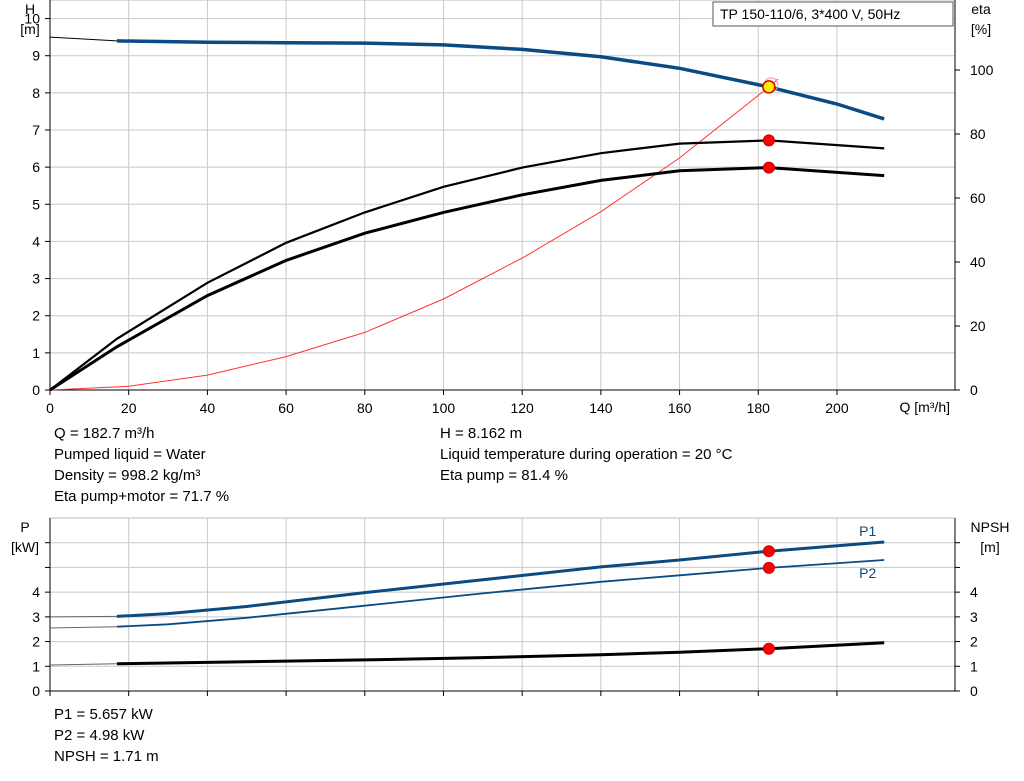 The width and height of the screenshot is (1024, 781). What do you see at coordinates (24, 527) in the screenshot?
I see `power-y-axis-label: P` at bounding box center [24, 527].